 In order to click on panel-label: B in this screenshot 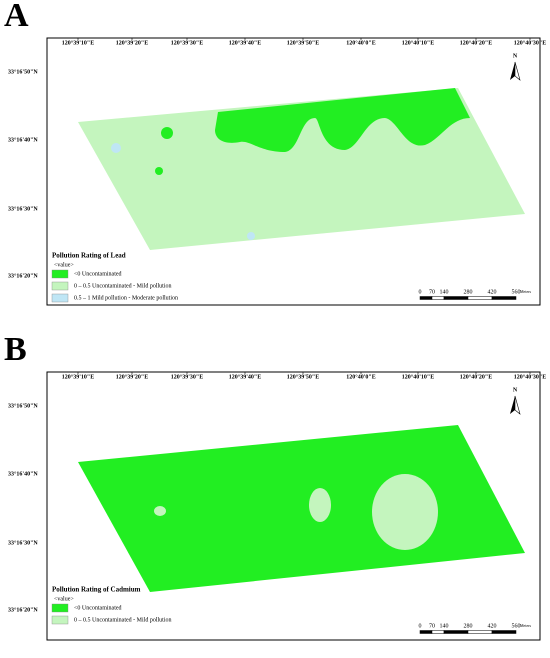, I will do `click(15, 349)`.